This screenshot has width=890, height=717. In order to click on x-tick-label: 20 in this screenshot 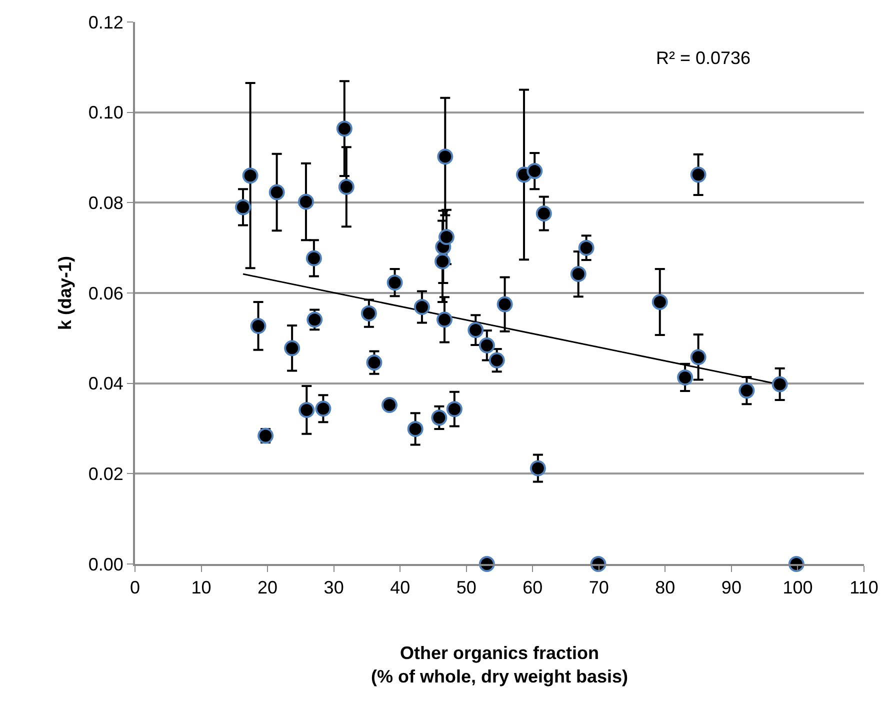, I will do `click(268, 588)`.